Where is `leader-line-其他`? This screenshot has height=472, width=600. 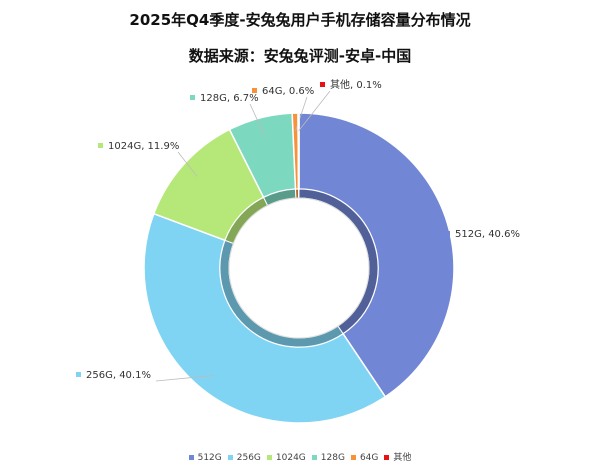 leader-line-其他 is located at coordinates (314, 111).